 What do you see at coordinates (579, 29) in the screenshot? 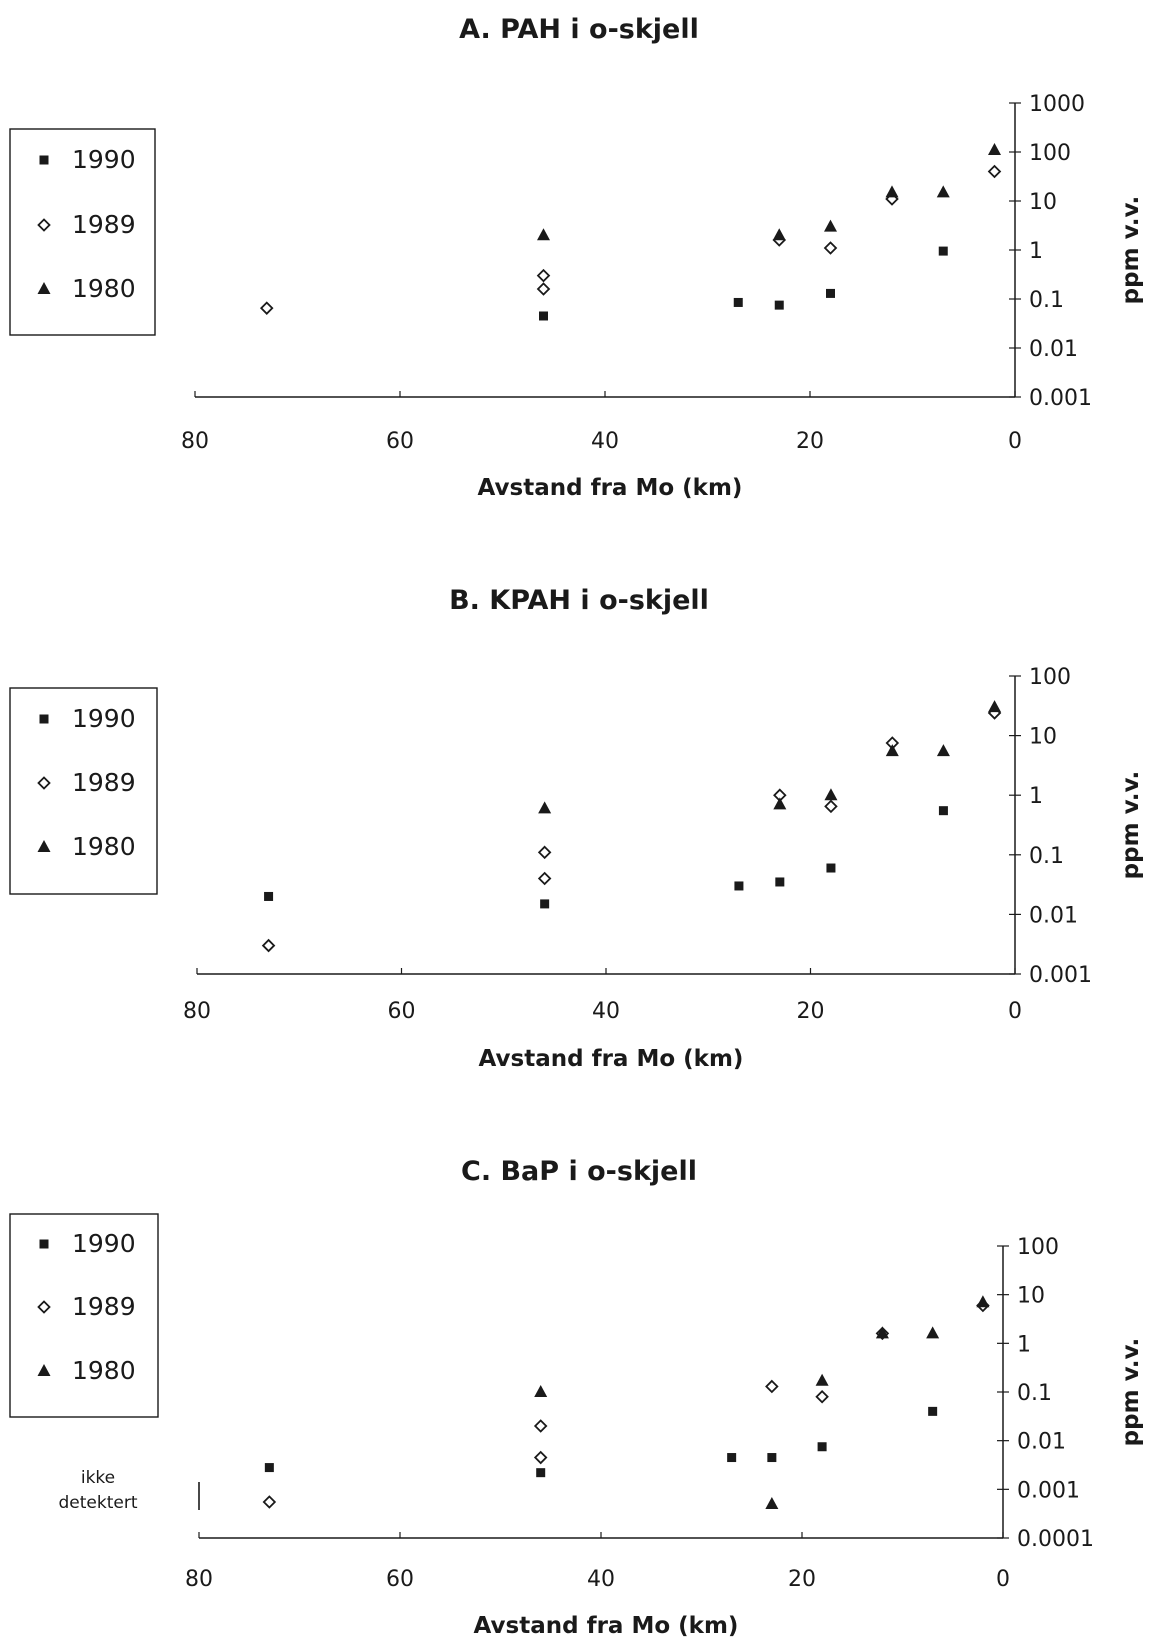
I see `chart-a-title: A. PAH i o-skjell` at bounding box center [579, 29].